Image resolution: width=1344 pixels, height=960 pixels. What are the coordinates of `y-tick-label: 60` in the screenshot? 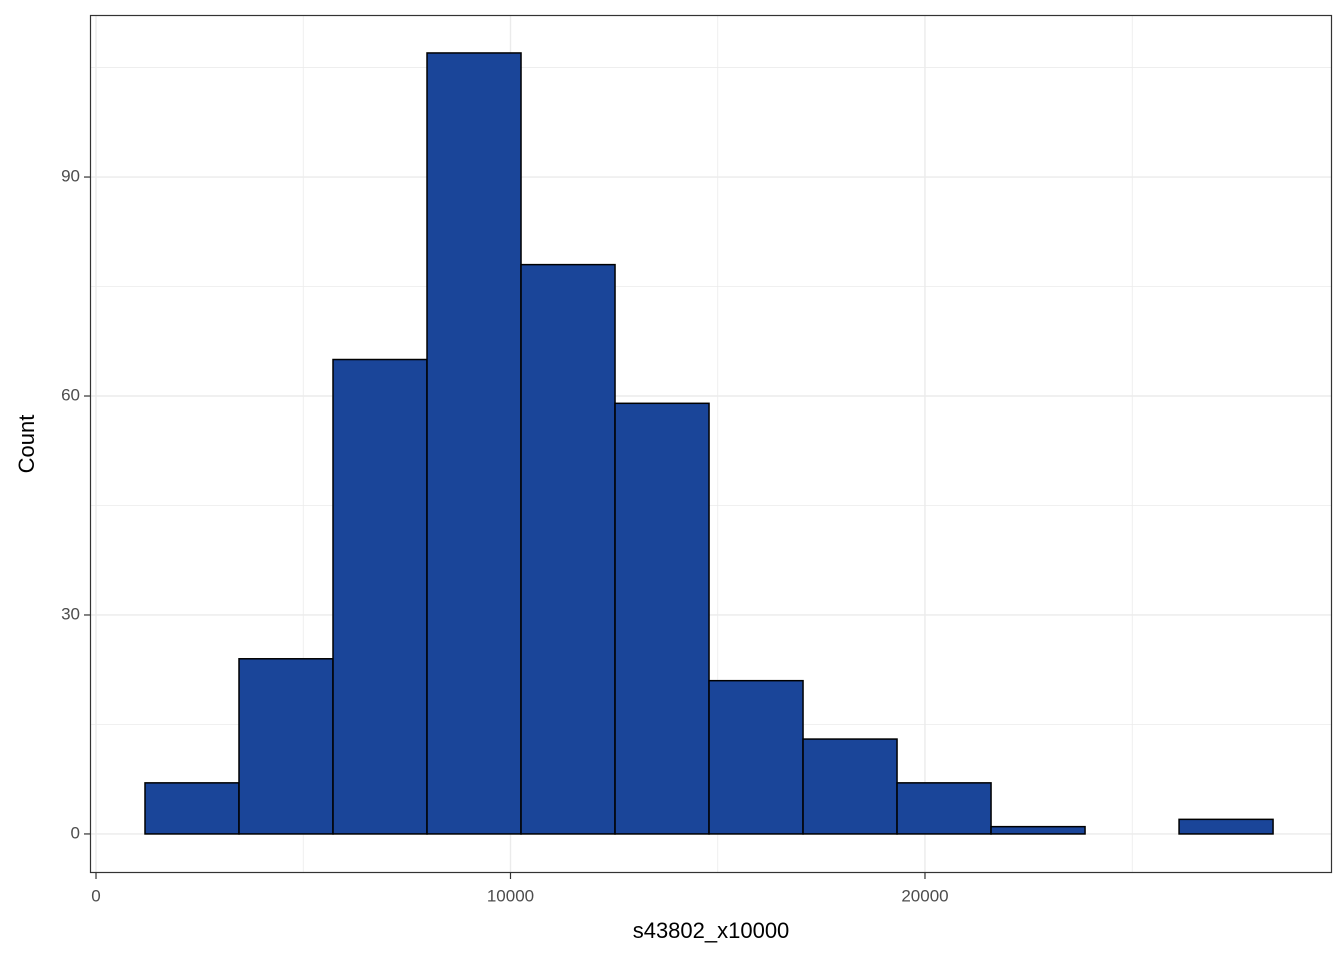 It's located at (70, 394).